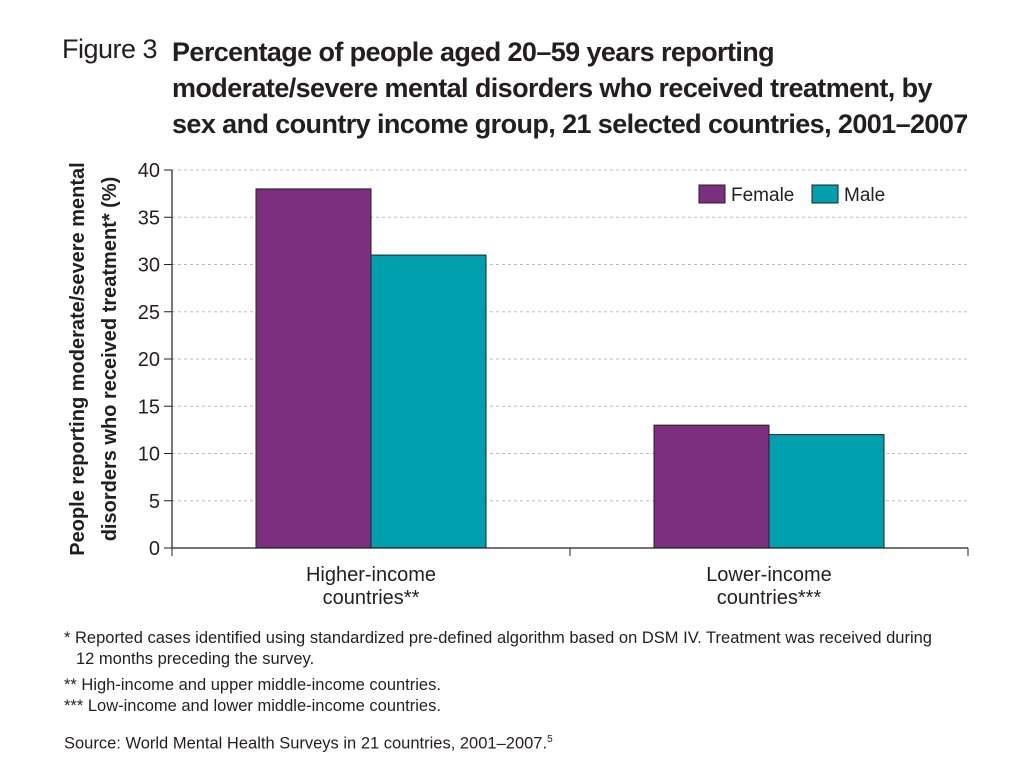  Describe the element at coordinates (712, 194) in the screenshot. I see `legend-swatch-female` at that location.